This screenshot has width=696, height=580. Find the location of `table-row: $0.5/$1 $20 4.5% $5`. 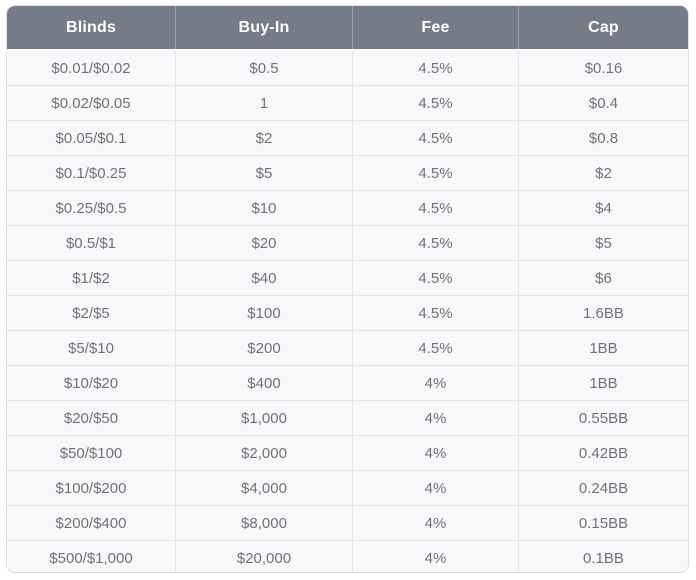

table-row: $0.5/$1 $20 4.5% $5 is located at coordinates (347, 243).